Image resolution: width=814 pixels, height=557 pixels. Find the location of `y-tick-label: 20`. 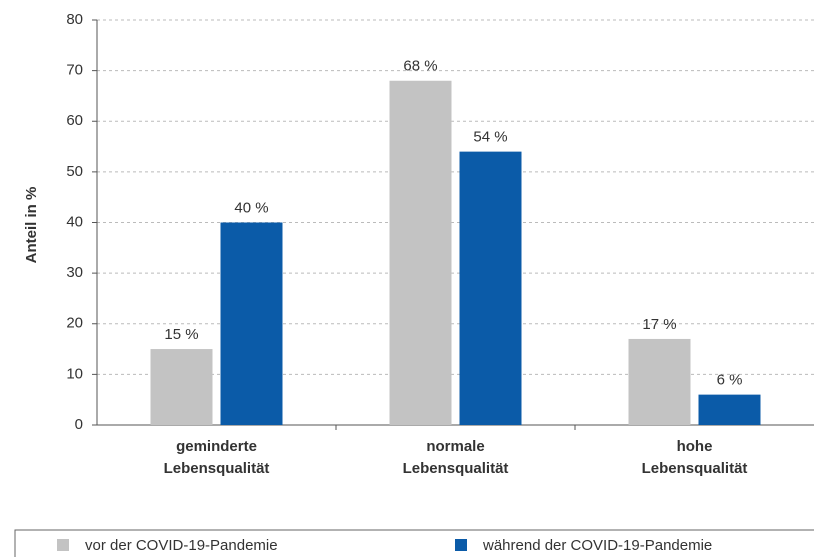

y-tick-label: 20 is located at coordinates (74, 323).